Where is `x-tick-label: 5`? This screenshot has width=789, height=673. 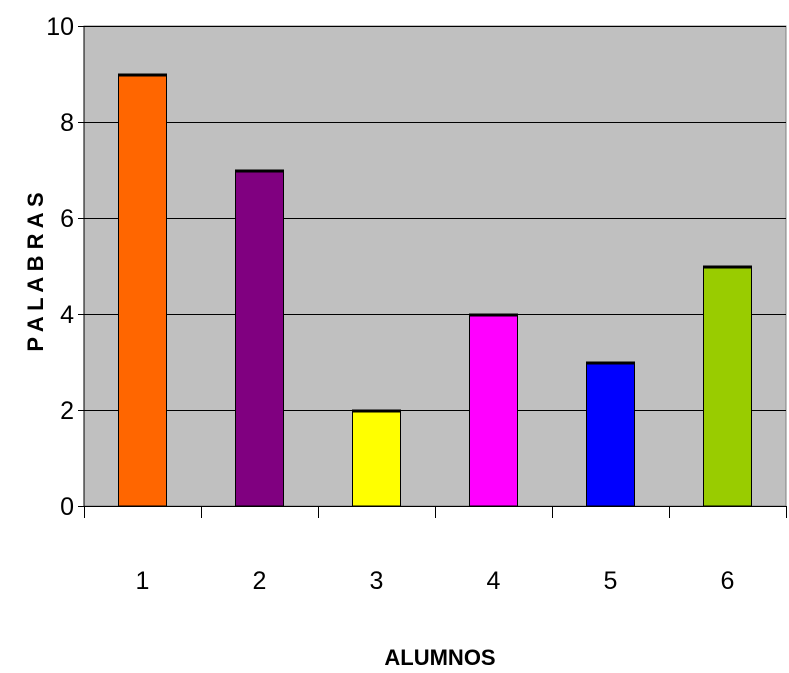
x-tick-label: 5 is located at coordinates (611, 581).